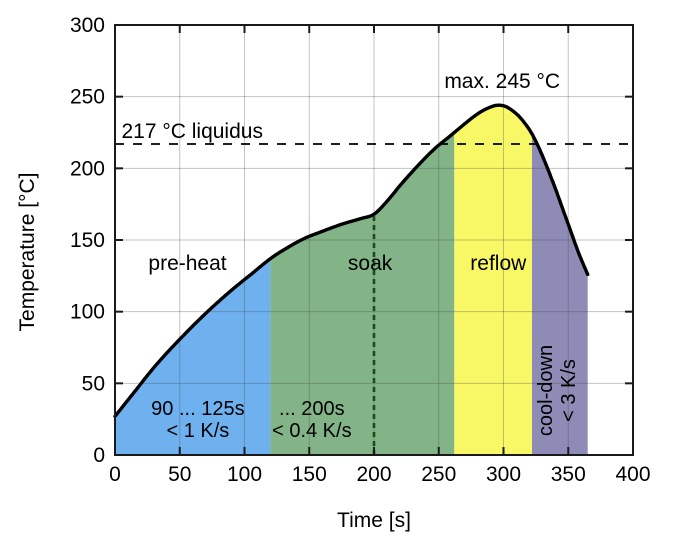  What do you see at coordinates (87, 97) in the screenshot?
I see `y-tick-label-250: 250` at bounding box center [87, 97].